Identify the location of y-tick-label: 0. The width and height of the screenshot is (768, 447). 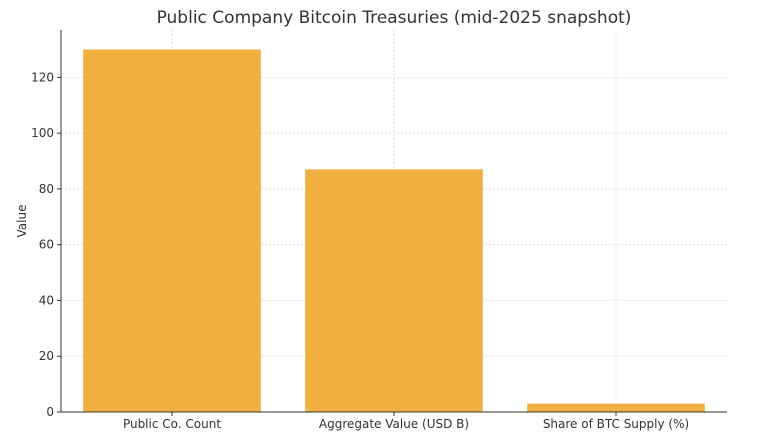
(50, 412).